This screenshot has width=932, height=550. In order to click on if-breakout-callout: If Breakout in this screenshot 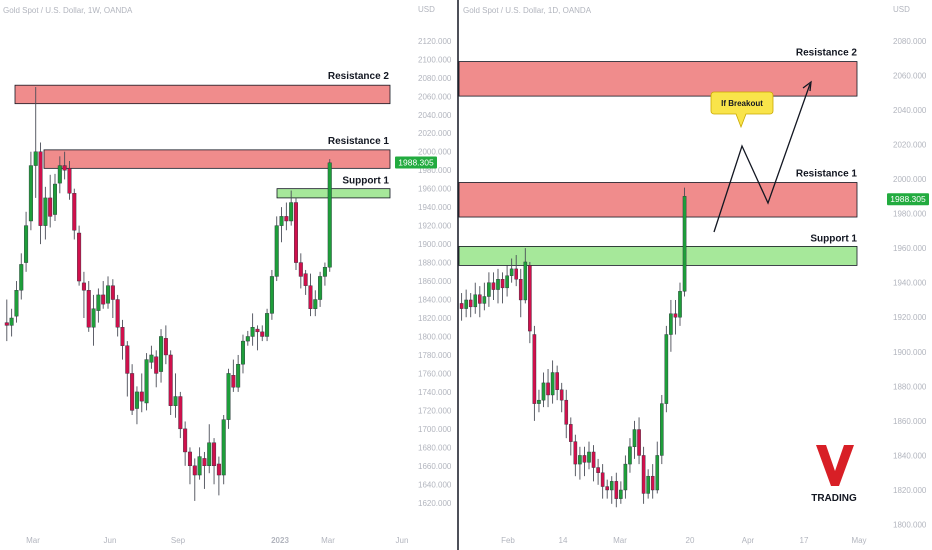, I will do `click(742, 110)`.